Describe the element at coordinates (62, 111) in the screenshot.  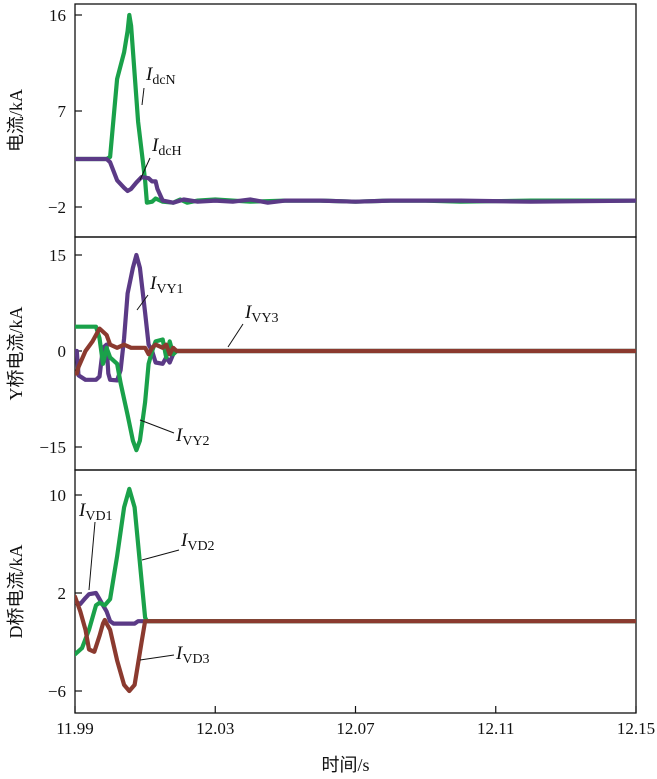
I see `y-tick-label: 7` at that location.